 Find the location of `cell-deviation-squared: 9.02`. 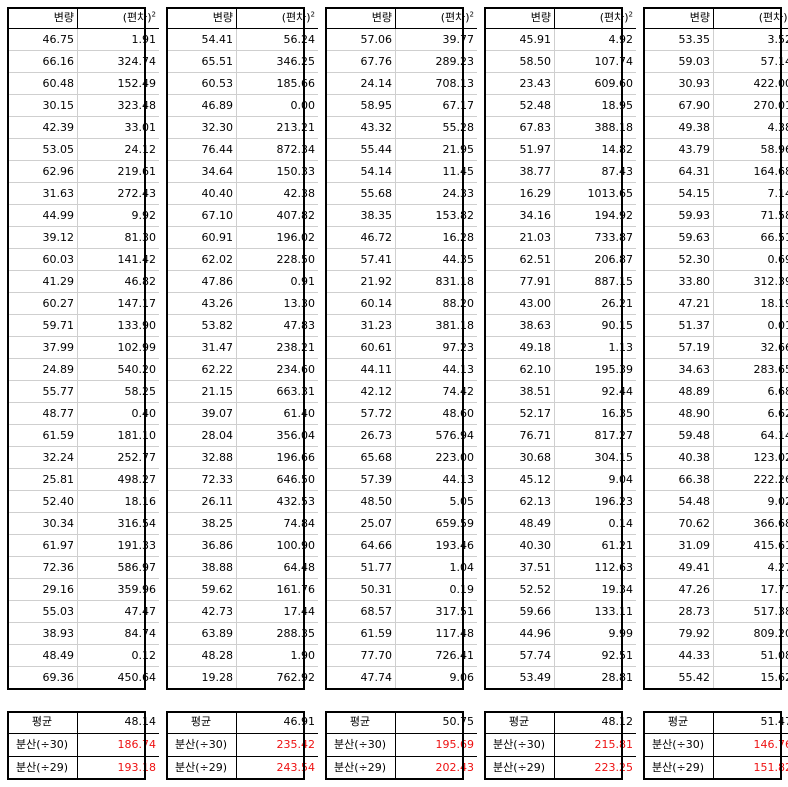

cell-deviation-squared: 9.02 is located at coordinates (750, 501).